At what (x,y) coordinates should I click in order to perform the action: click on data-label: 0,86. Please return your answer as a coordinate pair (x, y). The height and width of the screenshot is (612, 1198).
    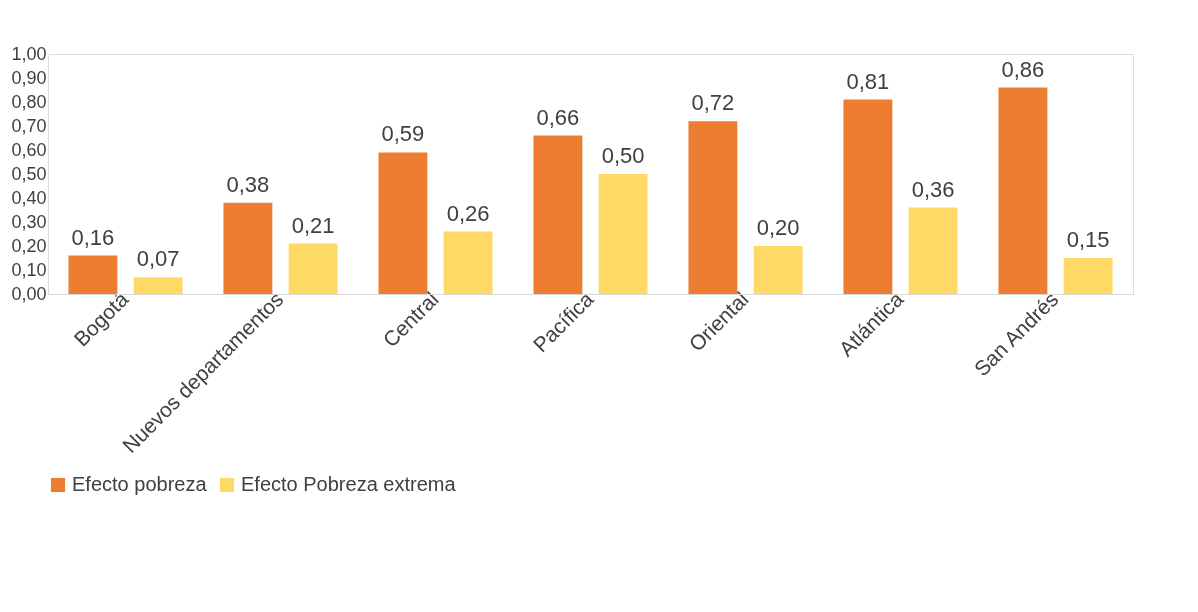
    Looking at the image, I should click on (1023, 69).